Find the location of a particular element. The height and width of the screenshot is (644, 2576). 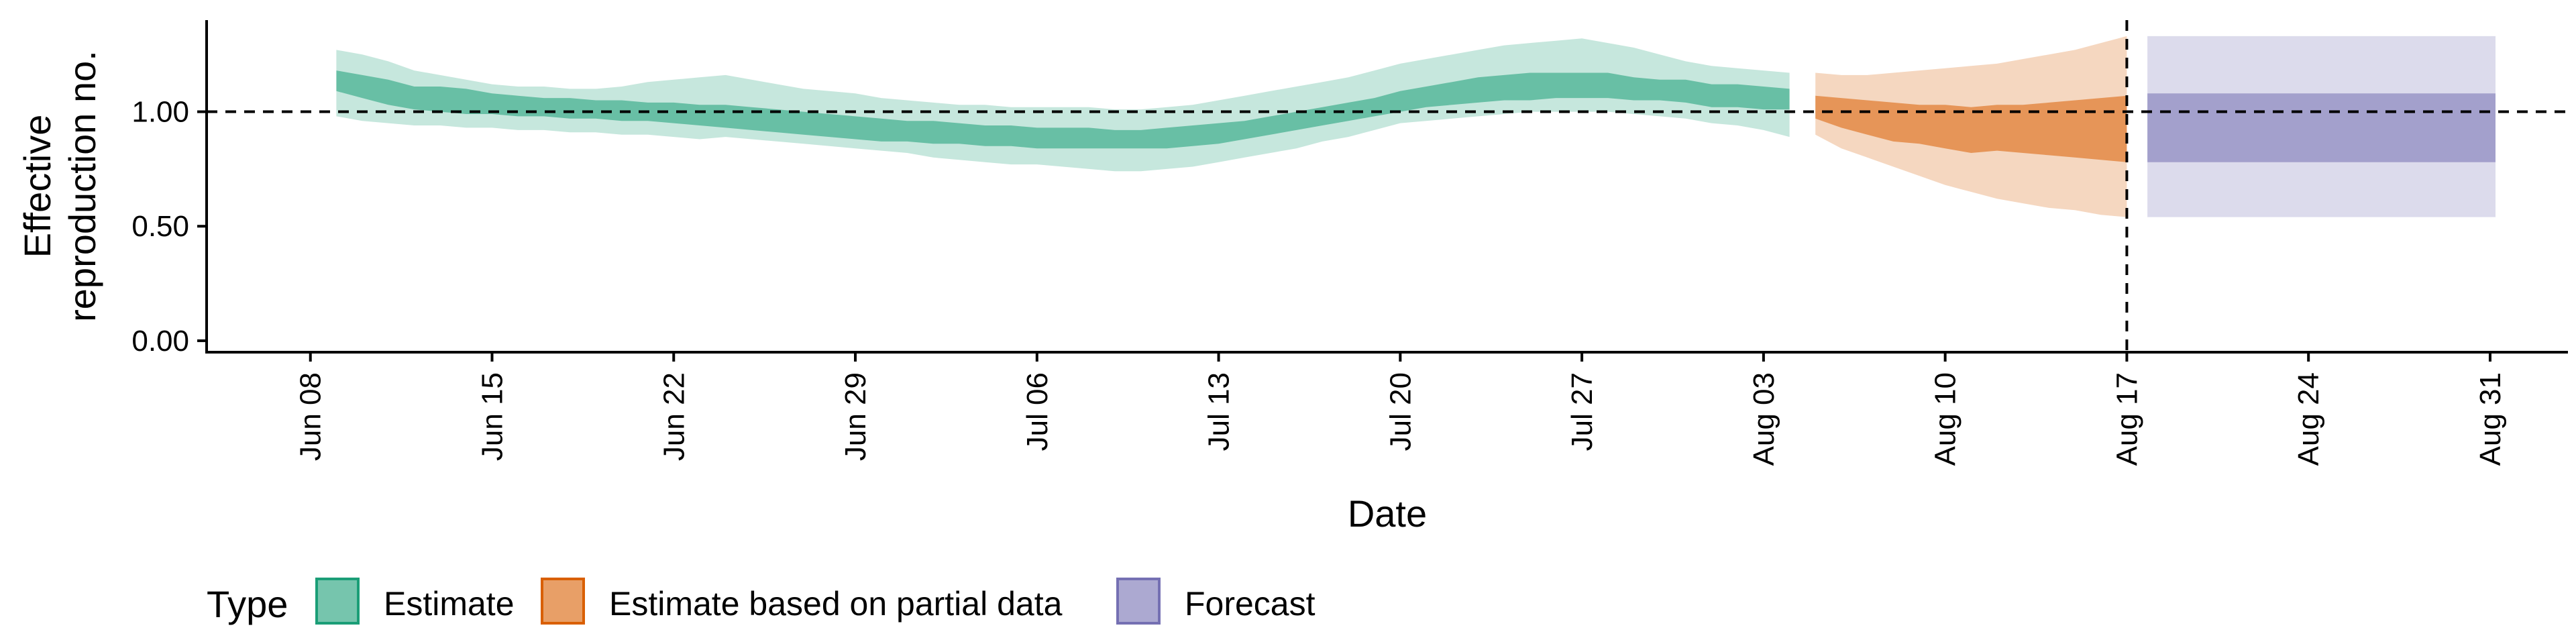

legend-item-0: Estimate is located at coordinates (415, 601).